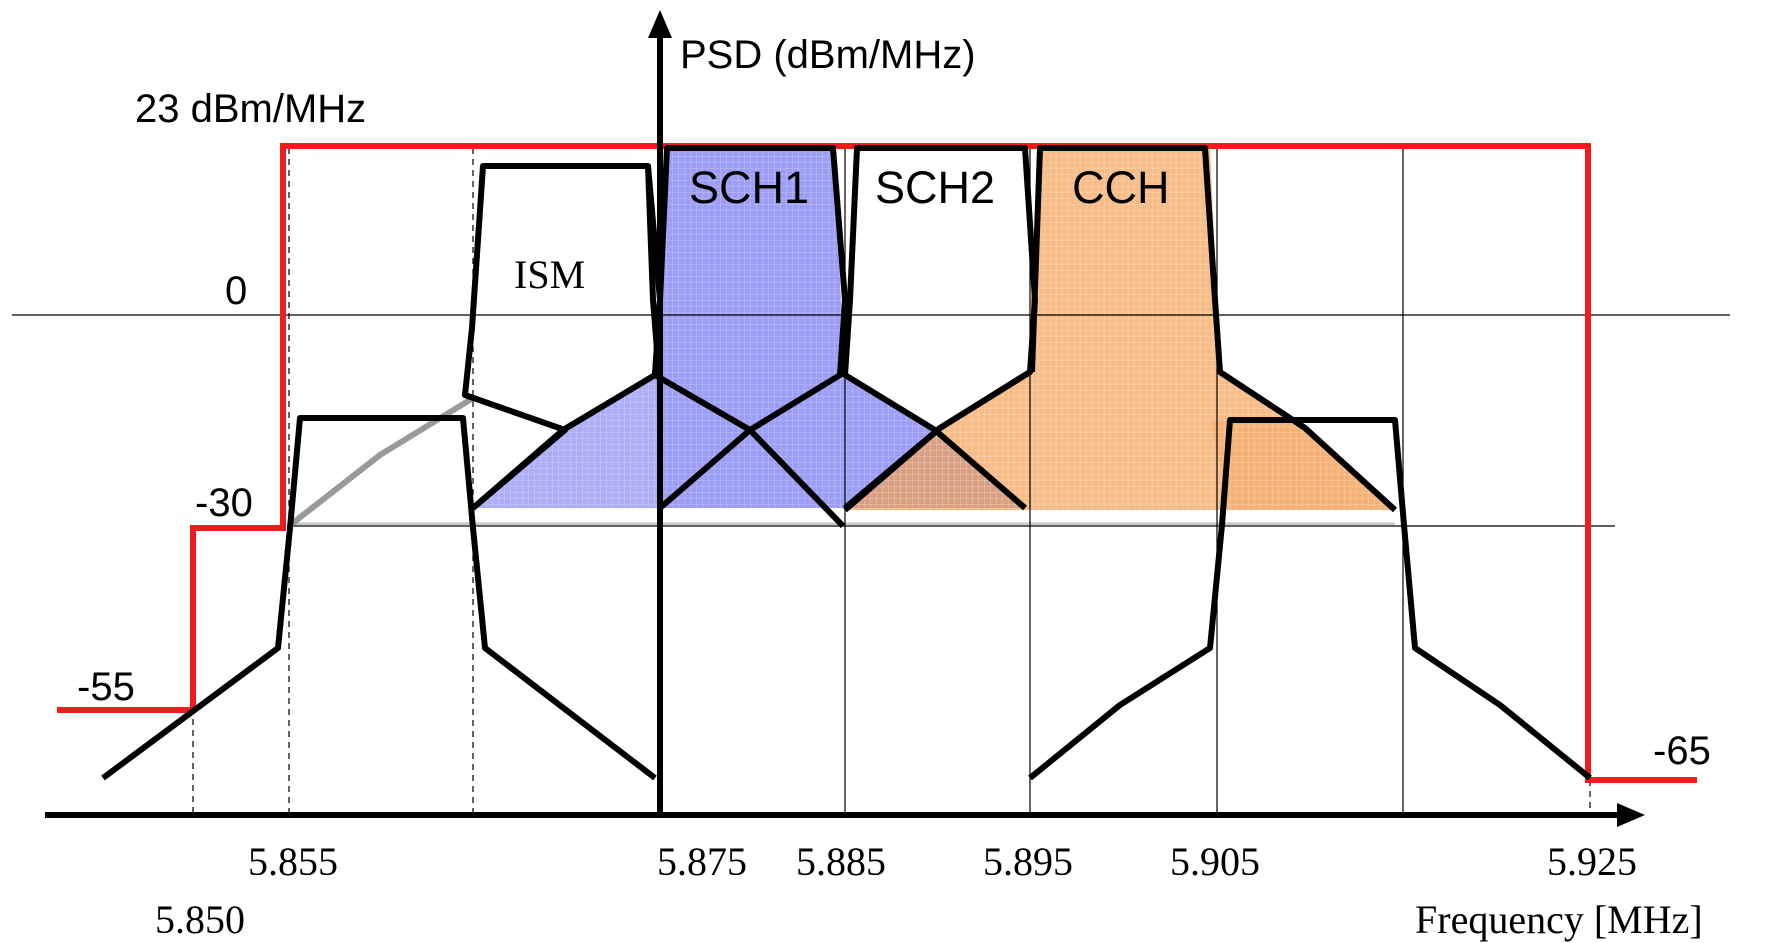 This screenshot has width=1766, height=943. I want to click on zero-level-label: 0, so click(236, 291).